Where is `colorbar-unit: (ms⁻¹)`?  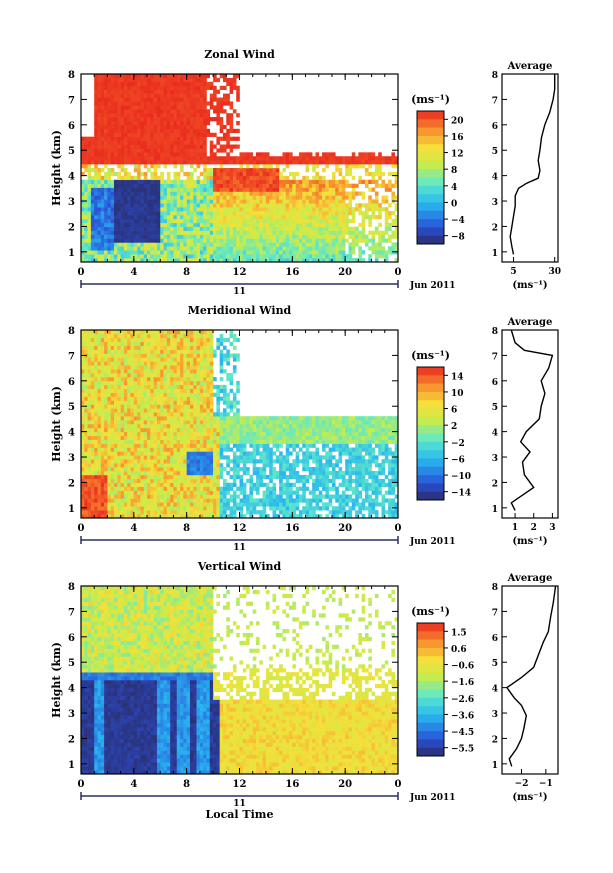 colorbar-unit: (ms⁻¹) is located at coordinates (430, 99).